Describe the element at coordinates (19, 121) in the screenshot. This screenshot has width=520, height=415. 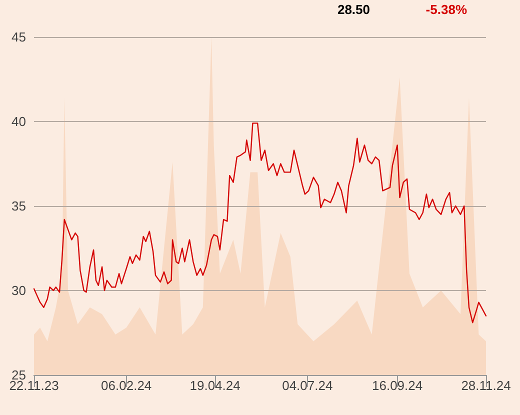
I see `y-tick-label: 40` at that location.